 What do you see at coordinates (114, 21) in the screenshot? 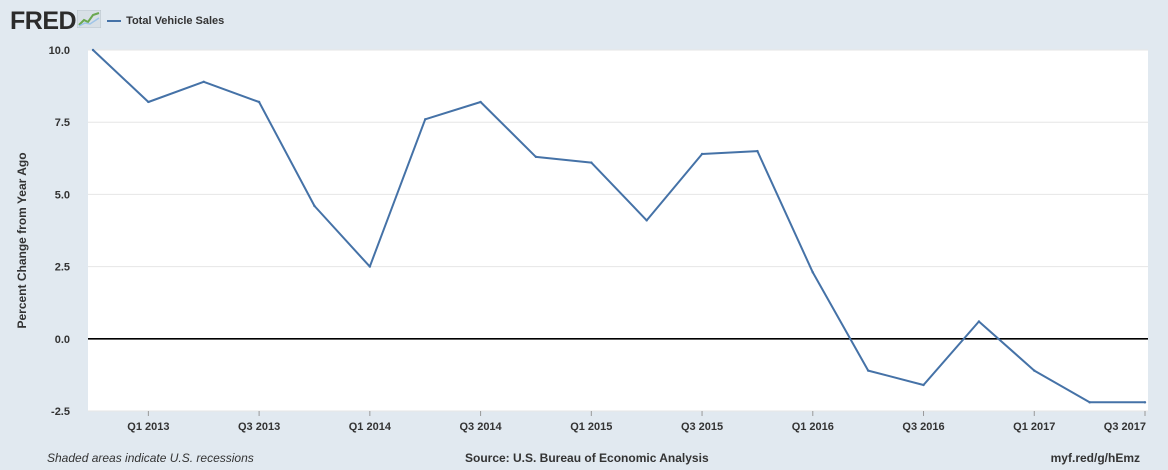
I see `legend-swatch` at bounding box center [114, 21].